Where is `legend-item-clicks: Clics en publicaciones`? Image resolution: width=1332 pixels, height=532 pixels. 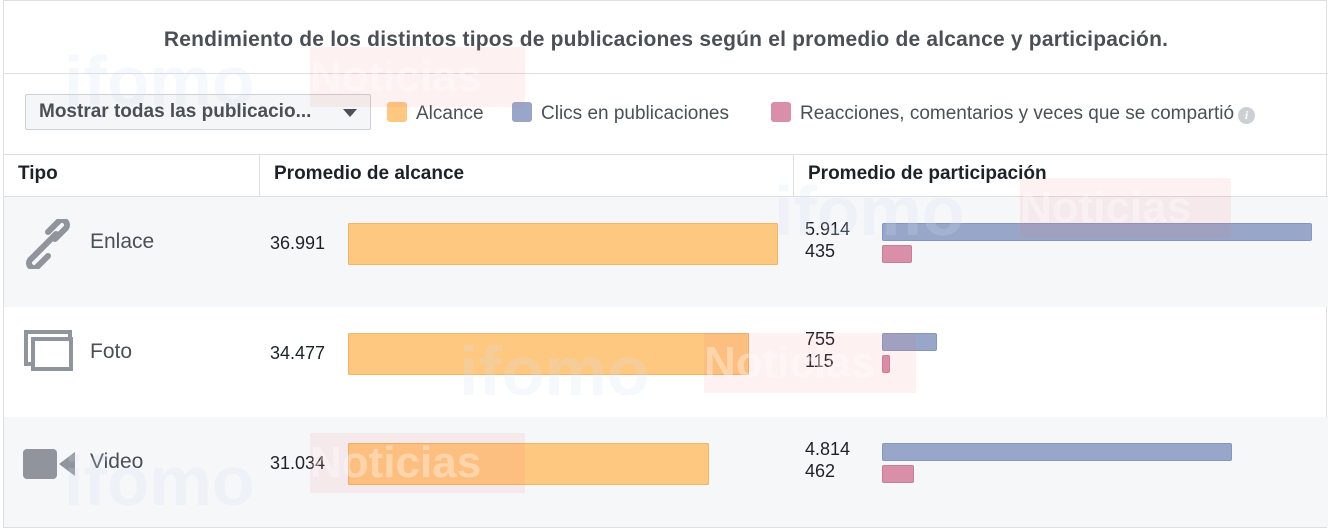
legend-item-clicks: Clics en publicaciones is located at coordinates (620, 114).